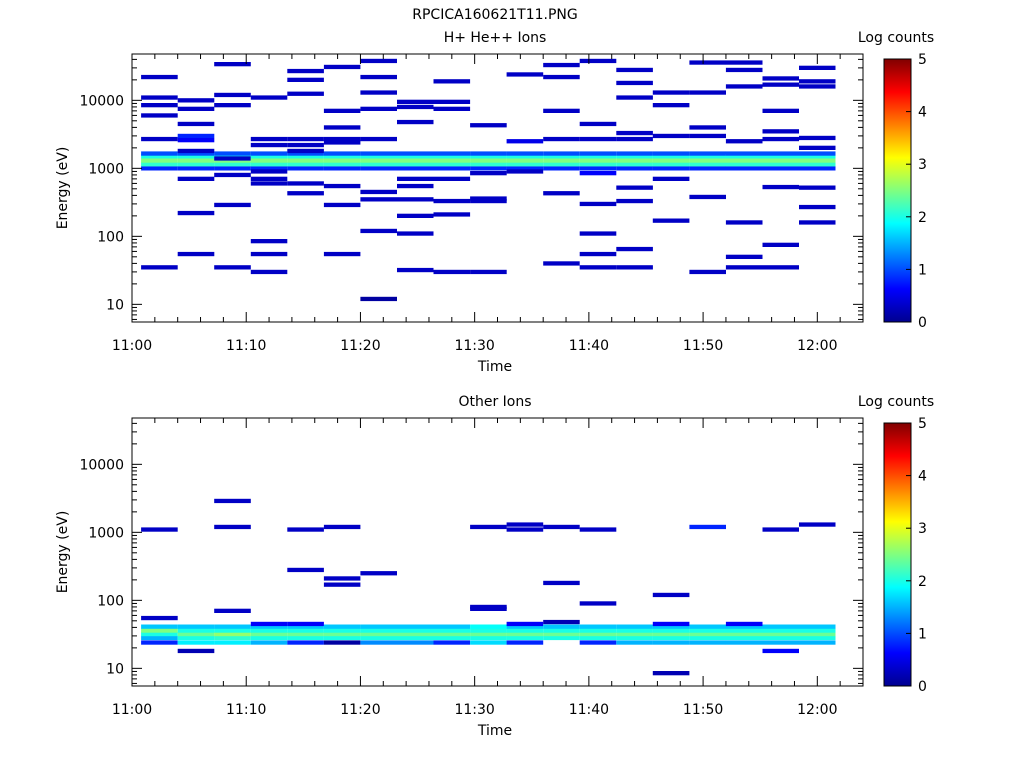 Image resolution: width=1024 pixels, height=768 pixels. What do you see at coordinates (106, 533) in the screenshot?
I see `y-tick-label: 1000` at bounding box center [106, 533].